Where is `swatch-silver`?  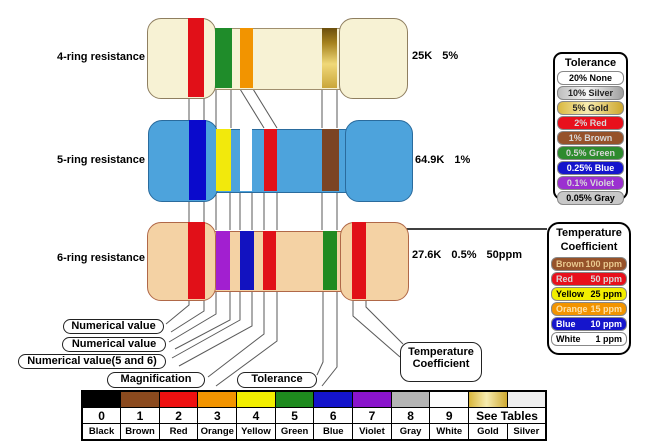 swatch-silver is located at coordinates (526, 399).